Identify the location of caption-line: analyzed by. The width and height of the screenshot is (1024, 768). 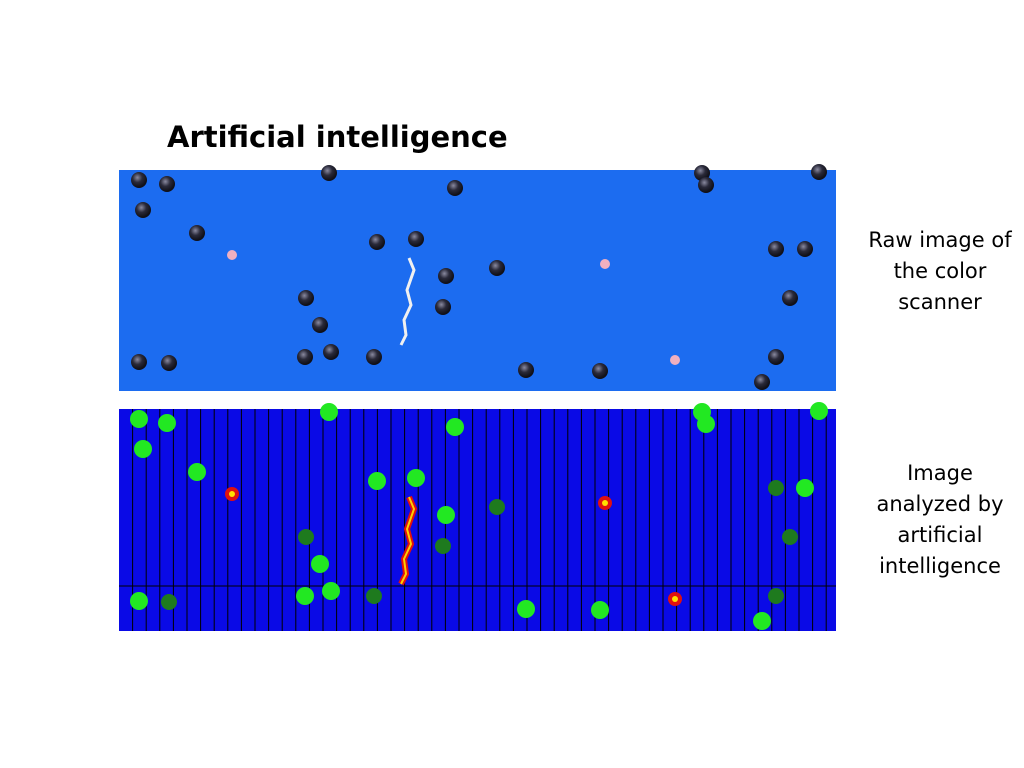
(939, 504).